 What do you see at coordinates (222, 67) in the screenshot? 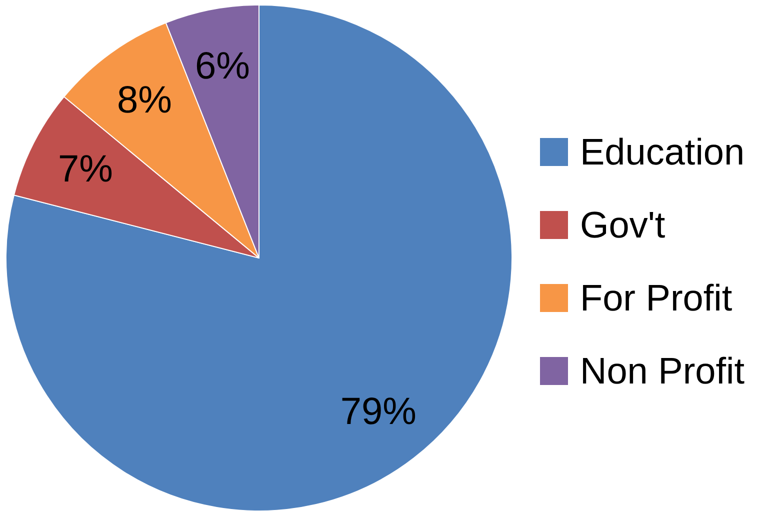
I see `data-label: 6%` at bounding box center [222, 67].